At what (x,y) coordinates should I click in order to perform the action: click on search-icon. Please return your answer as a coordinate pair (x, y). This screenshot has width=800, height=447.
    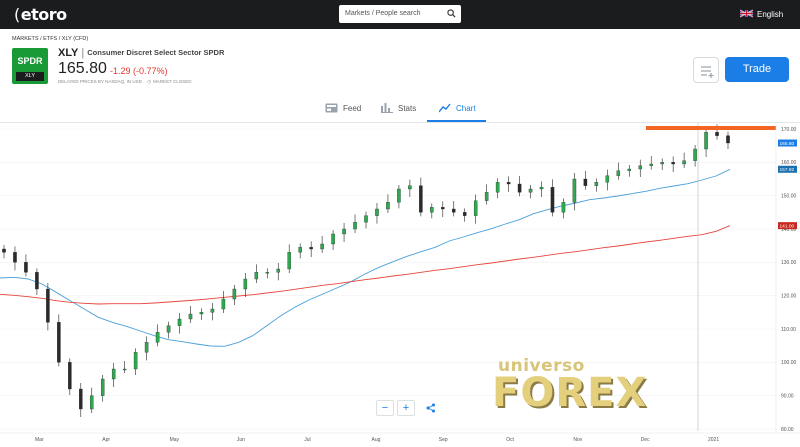
    Looking at the image, I should click on (451, 13).